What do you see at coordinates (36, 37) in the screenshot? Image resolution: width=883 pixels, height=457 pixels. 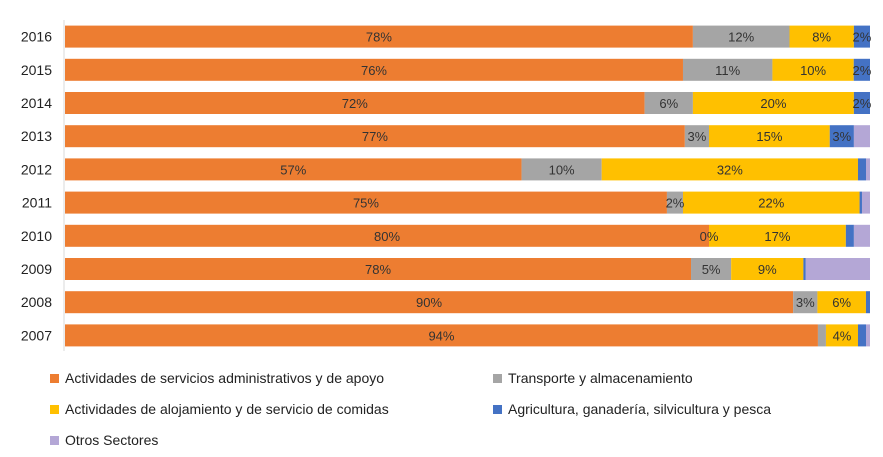 I see `category-label: 2016` at bounding box center [36, 37].